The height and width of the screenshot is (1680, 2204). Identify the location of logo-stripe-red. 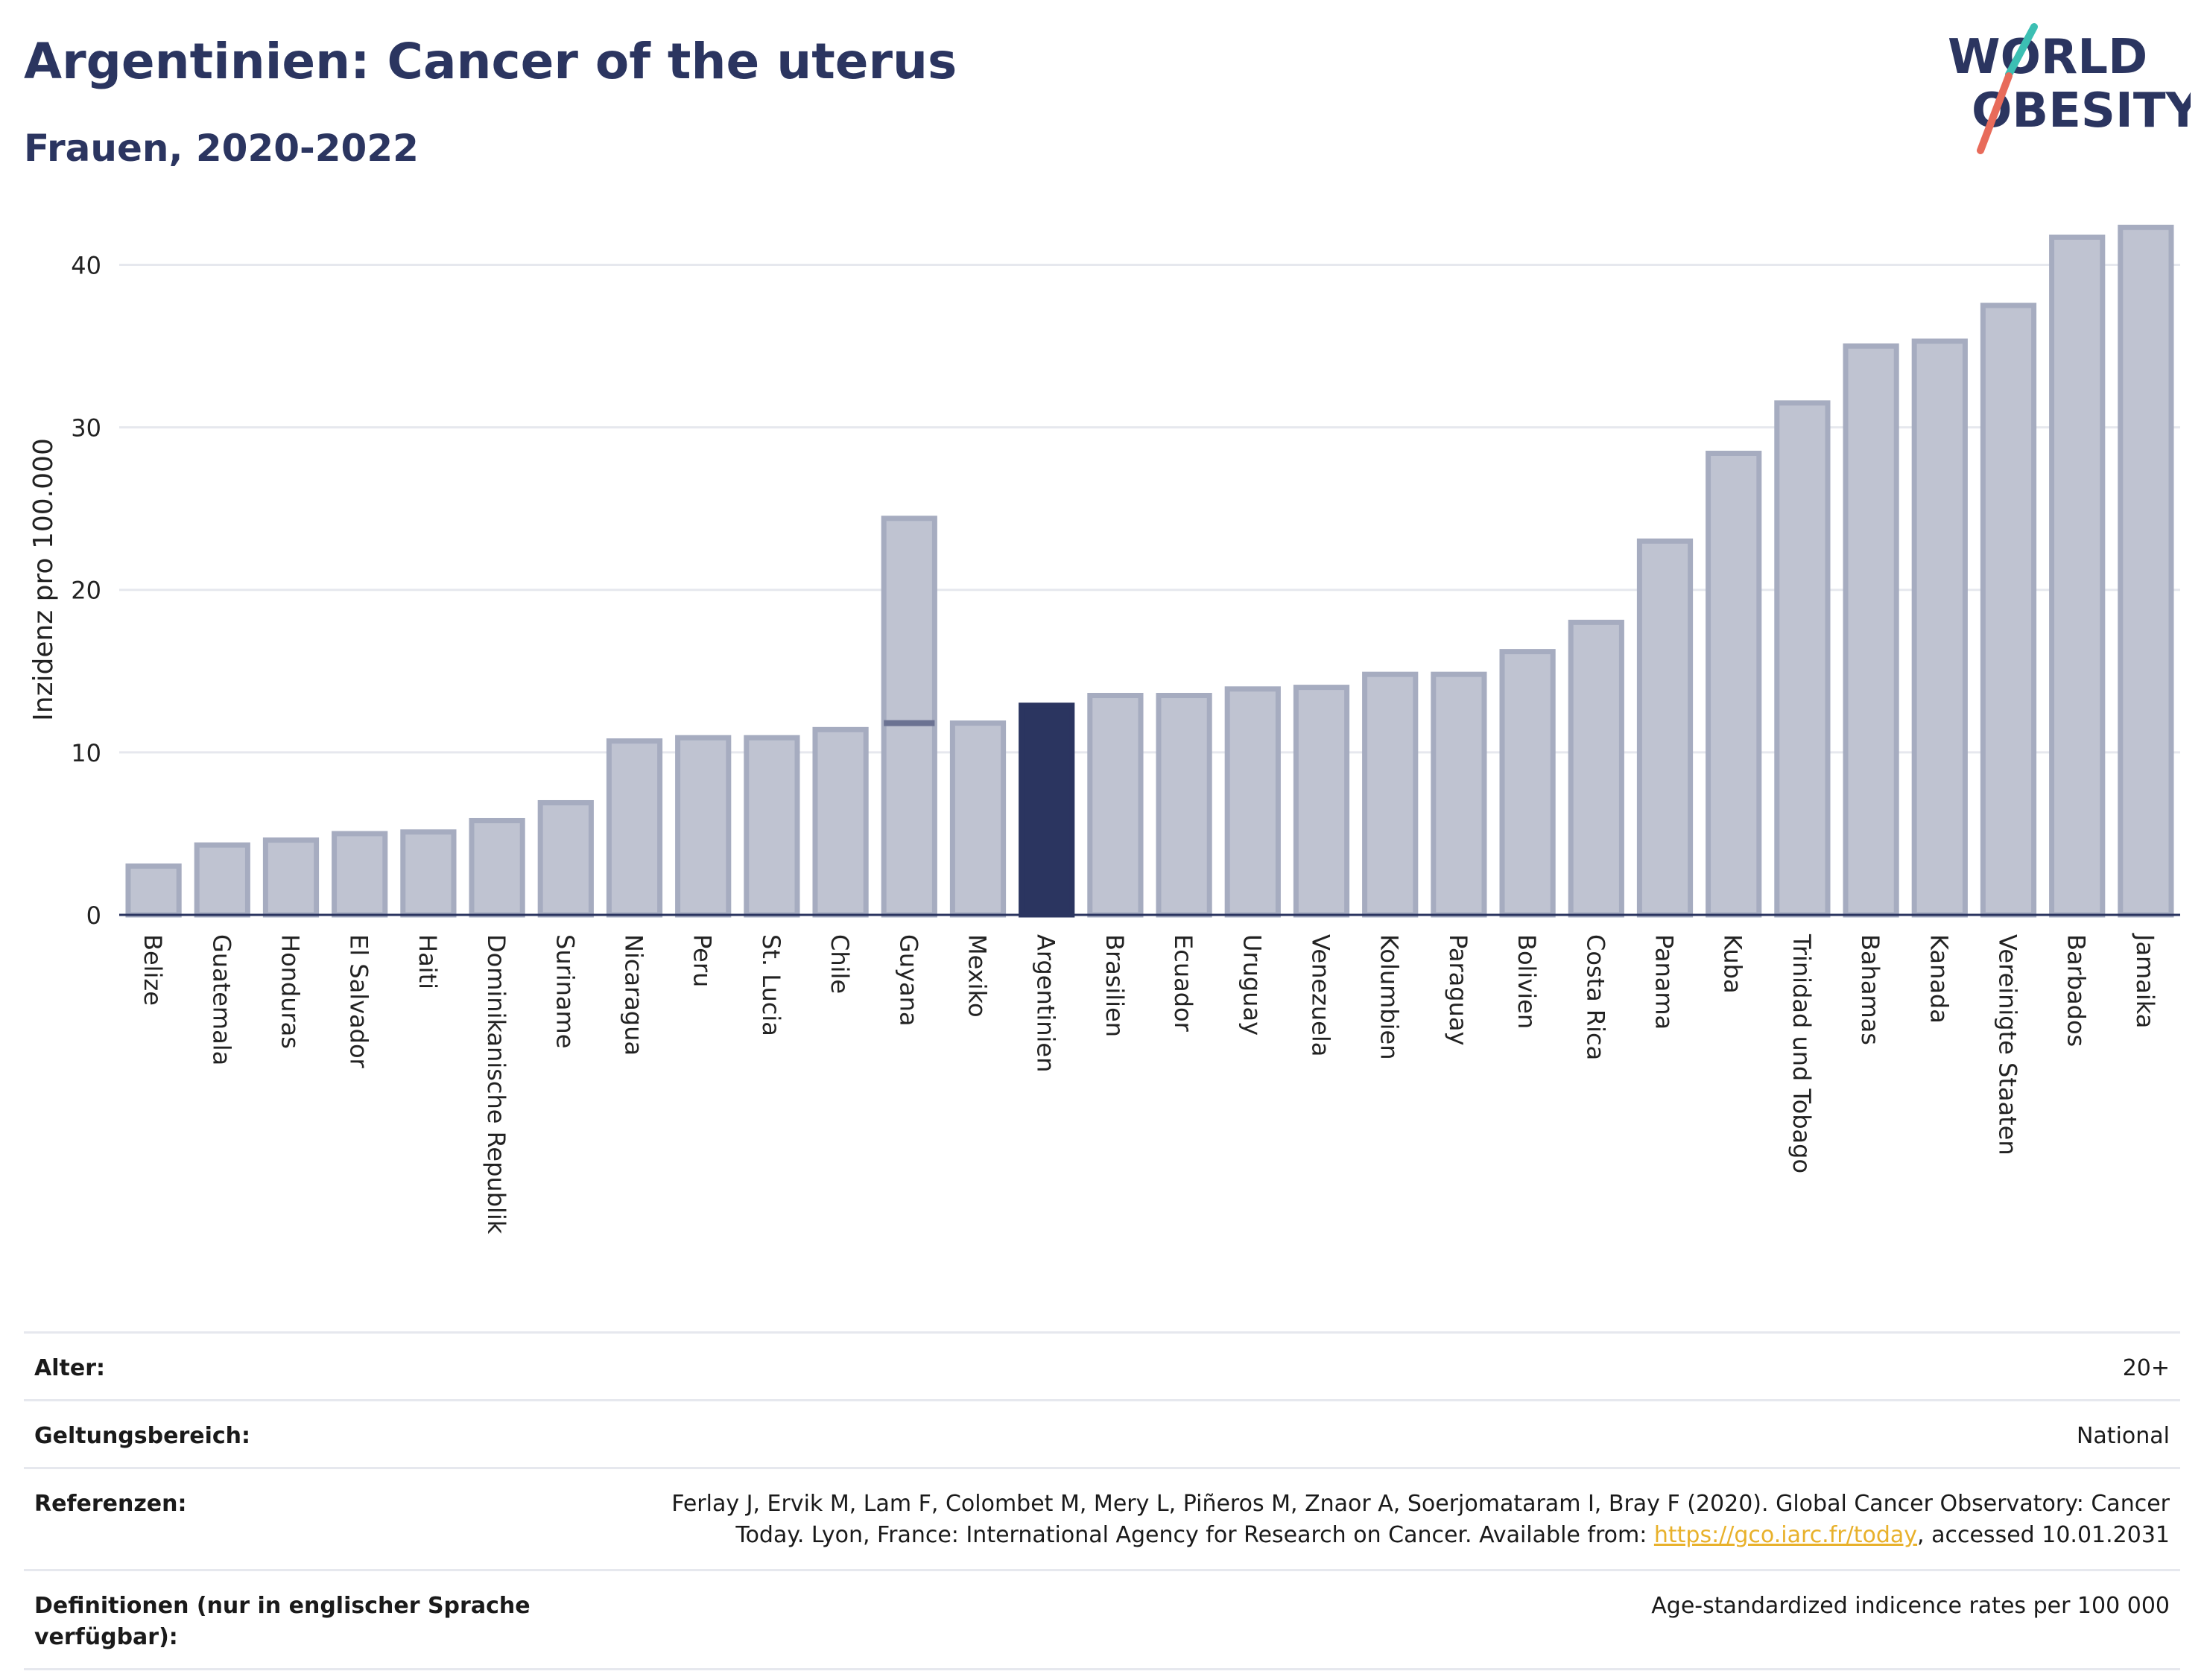
(1995, 113).